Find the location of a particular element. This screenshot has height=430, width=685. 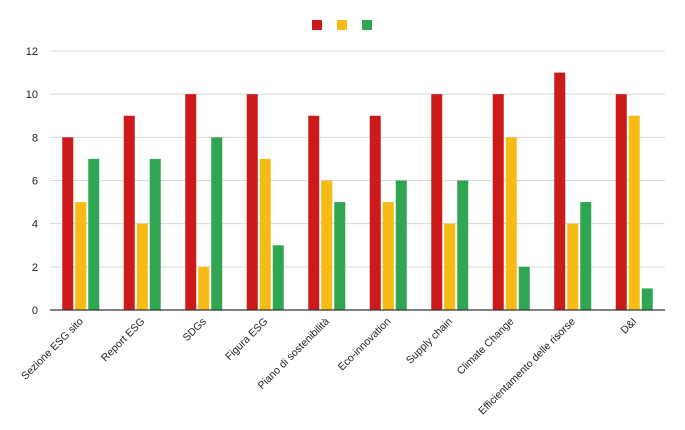

y-tick-label: 0 is located at coordinates (35, 311).